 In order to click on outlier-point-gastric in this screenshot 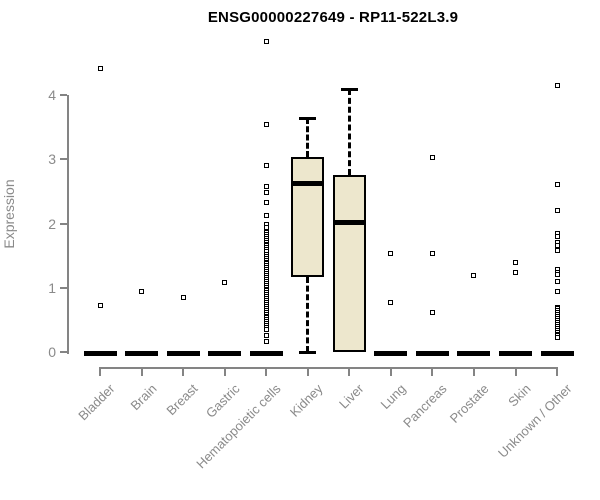, I will do `click(225, 283)`.